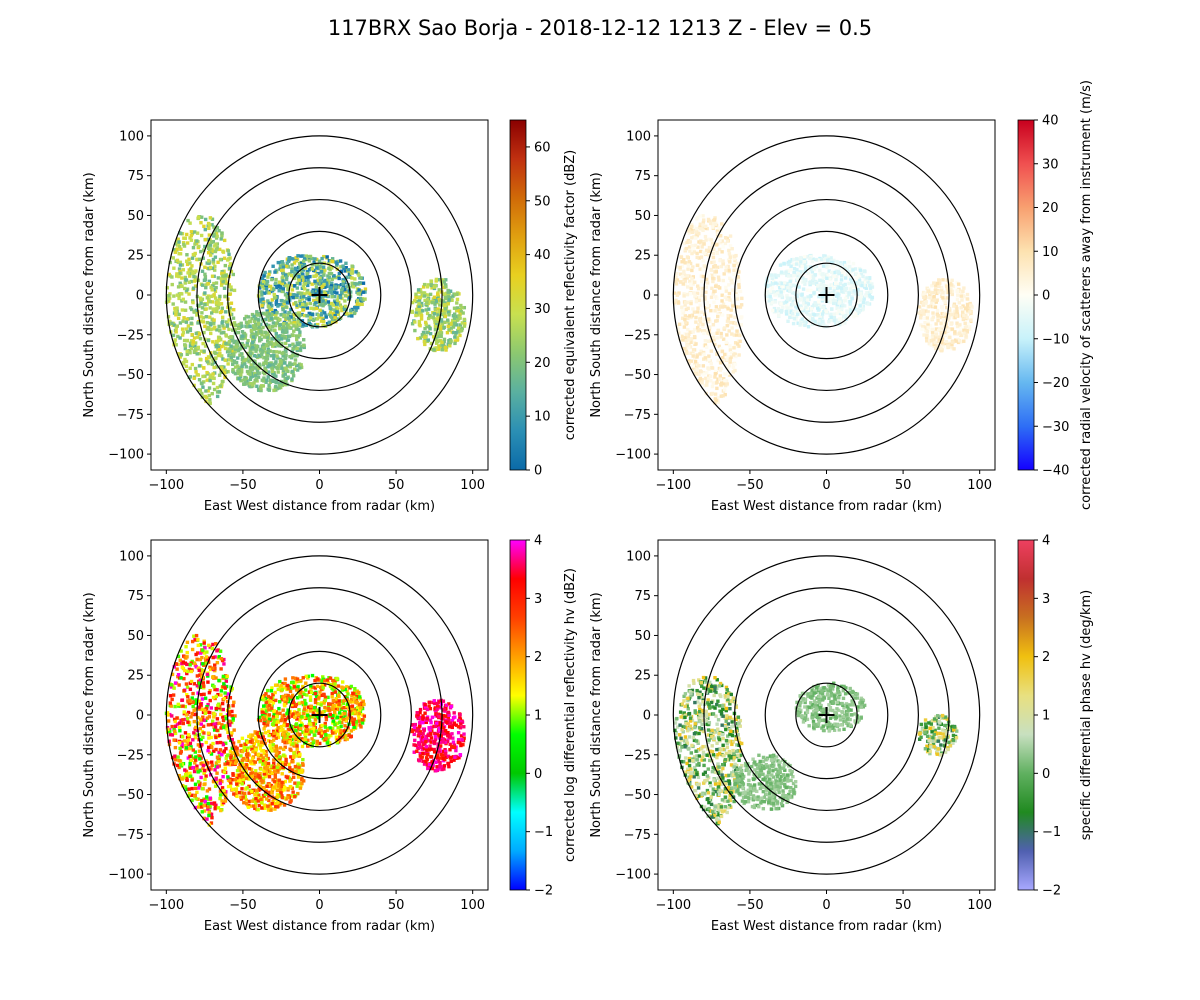  Describe the element at coordinates (542, 255) in the screenshot. I see `colorbar-tick-label: 40` at that location.